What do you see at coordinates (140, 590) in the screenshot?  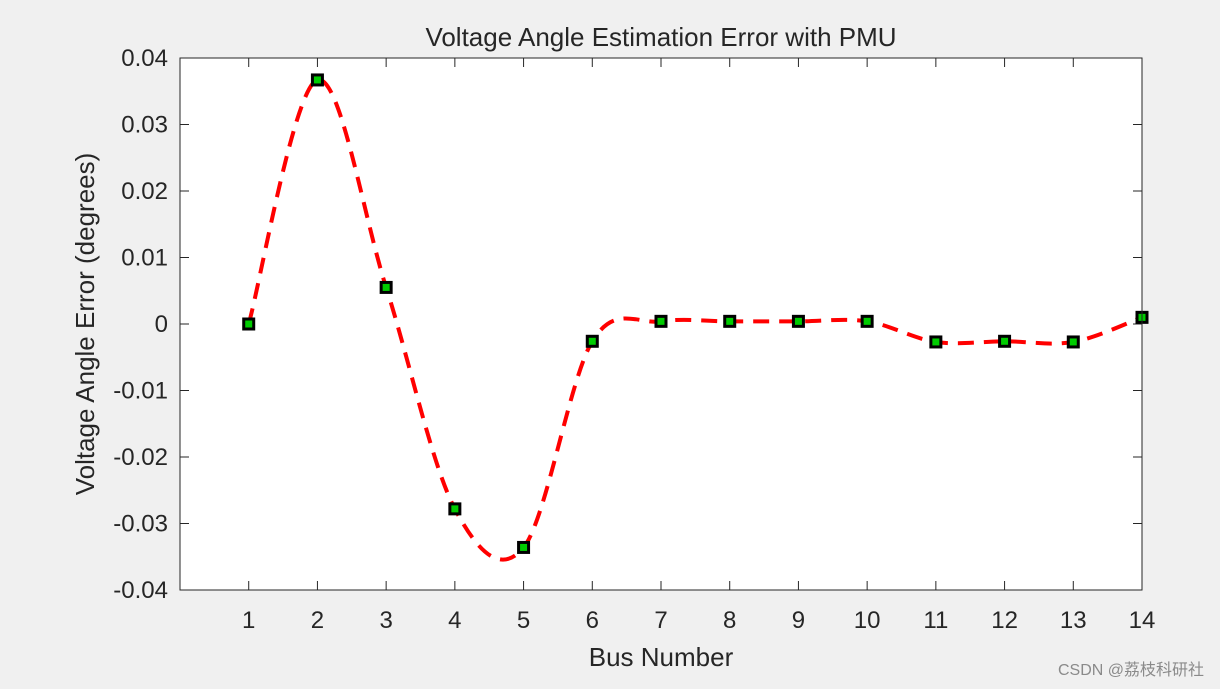 I see `y-tick-label: -0.04` at bounding box center [140, 590].